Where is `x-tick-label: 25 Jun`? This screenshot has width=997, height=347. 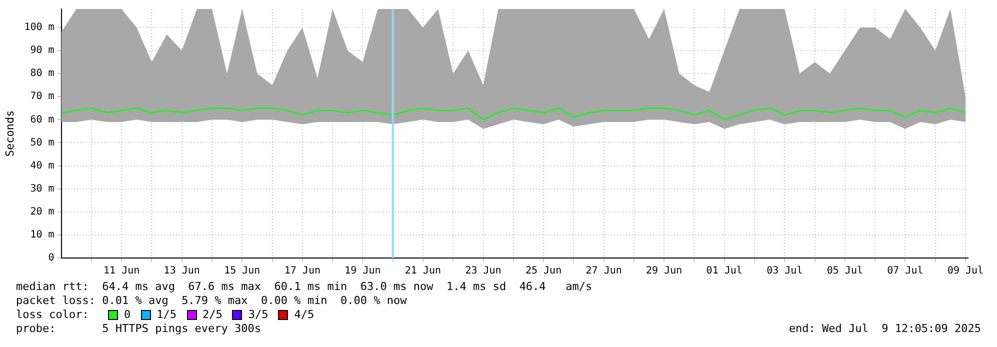
x-tick-label: 25 Jun is located at coordinates (543, 271).